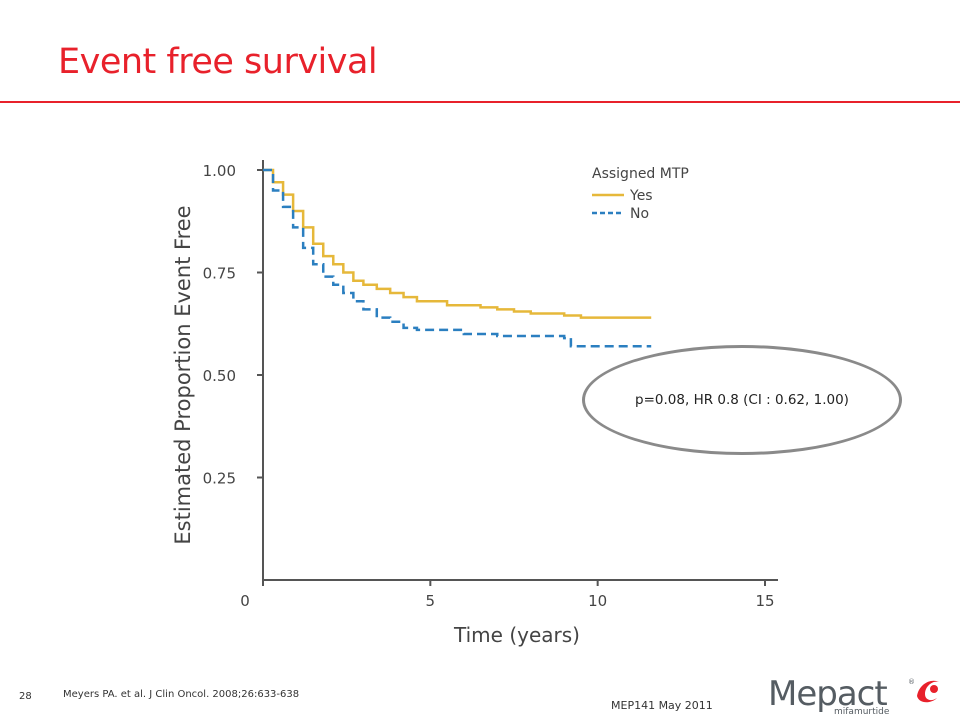 Image resolution: width=960 pixels, height=720 pixels. I want to click on series-line-no, so click(457, 258).